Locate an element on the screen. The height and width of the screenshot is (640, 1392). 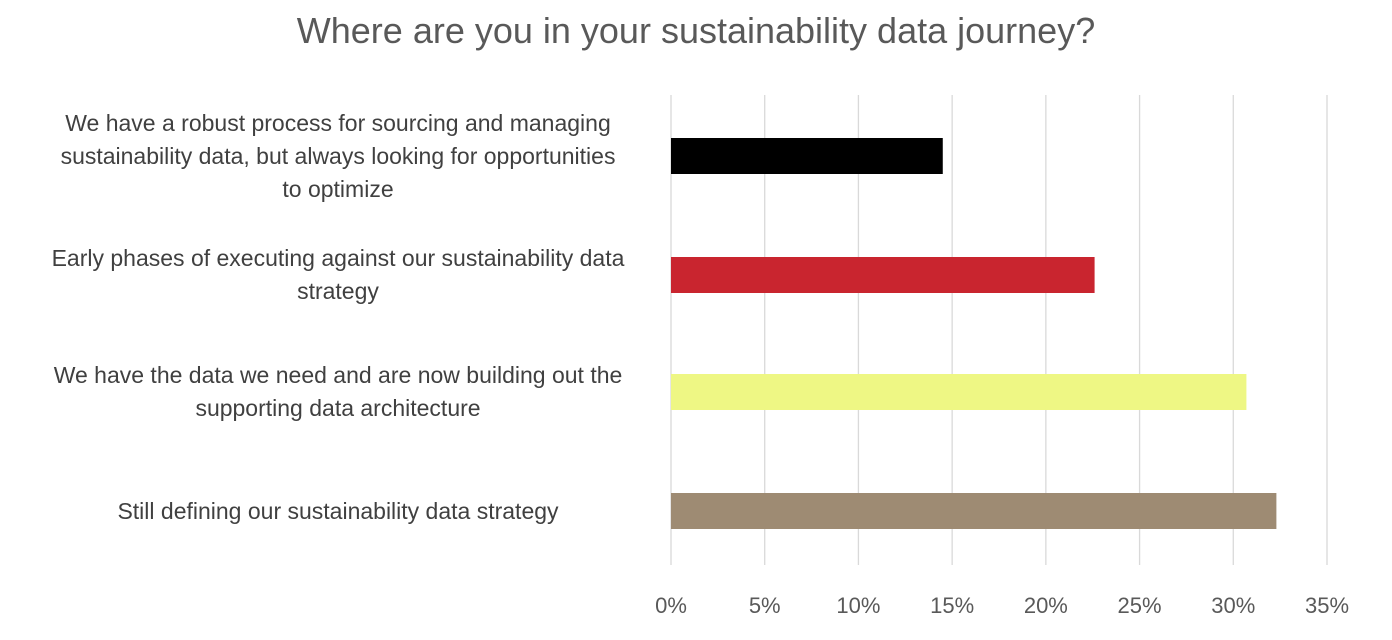
x-tick-label: 35% is located at coordinates (1327, 605).